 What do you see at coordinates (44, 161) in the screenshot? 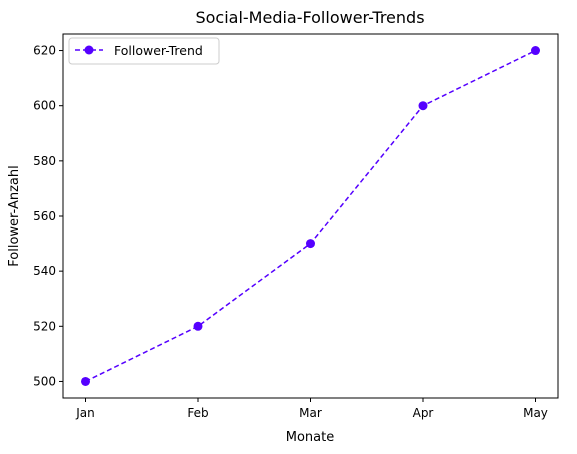
I see `y-tick-label: 580` at bounding box center [44, 161].